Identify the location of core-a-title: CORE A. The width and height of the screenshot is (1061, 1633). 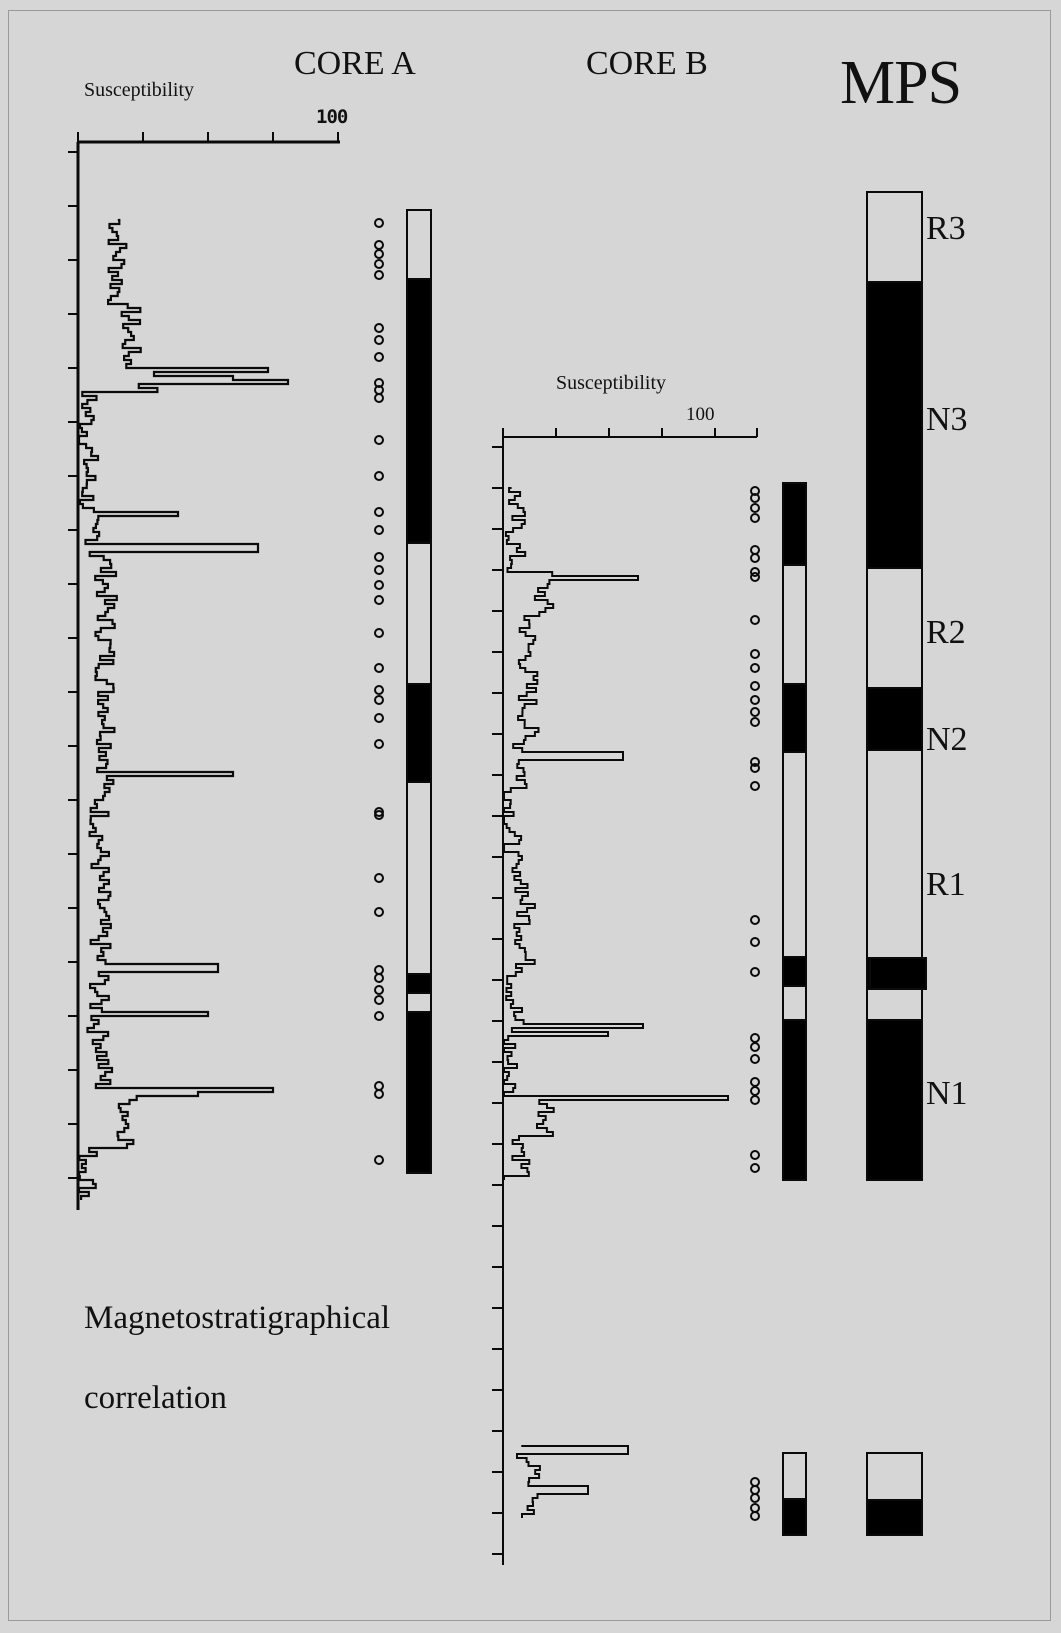
(355, 63).